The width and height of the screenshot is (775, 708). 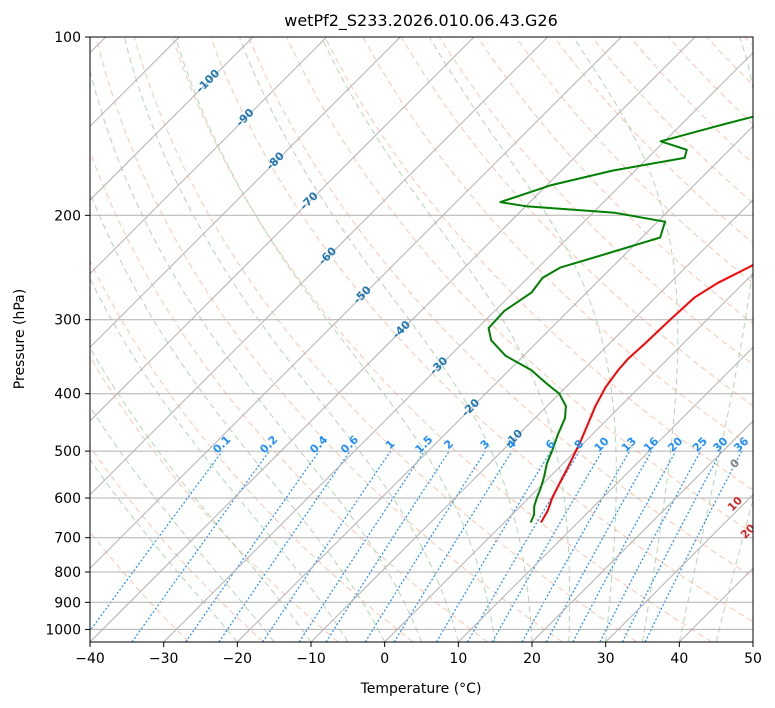 What do you see at coordinates (421, 21) in the screenshot?
I see `chart-title: wetPf2_S233.2026.010.06.43.G26` at bounding box center [421, 21].